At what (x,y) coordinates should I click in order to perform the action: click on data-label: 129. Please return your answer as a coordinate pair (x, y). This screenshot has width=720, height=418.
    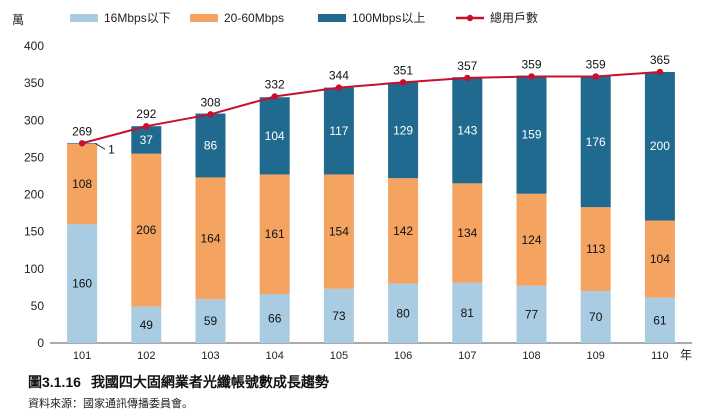
    Looking at the image, I should click on (403, 130).